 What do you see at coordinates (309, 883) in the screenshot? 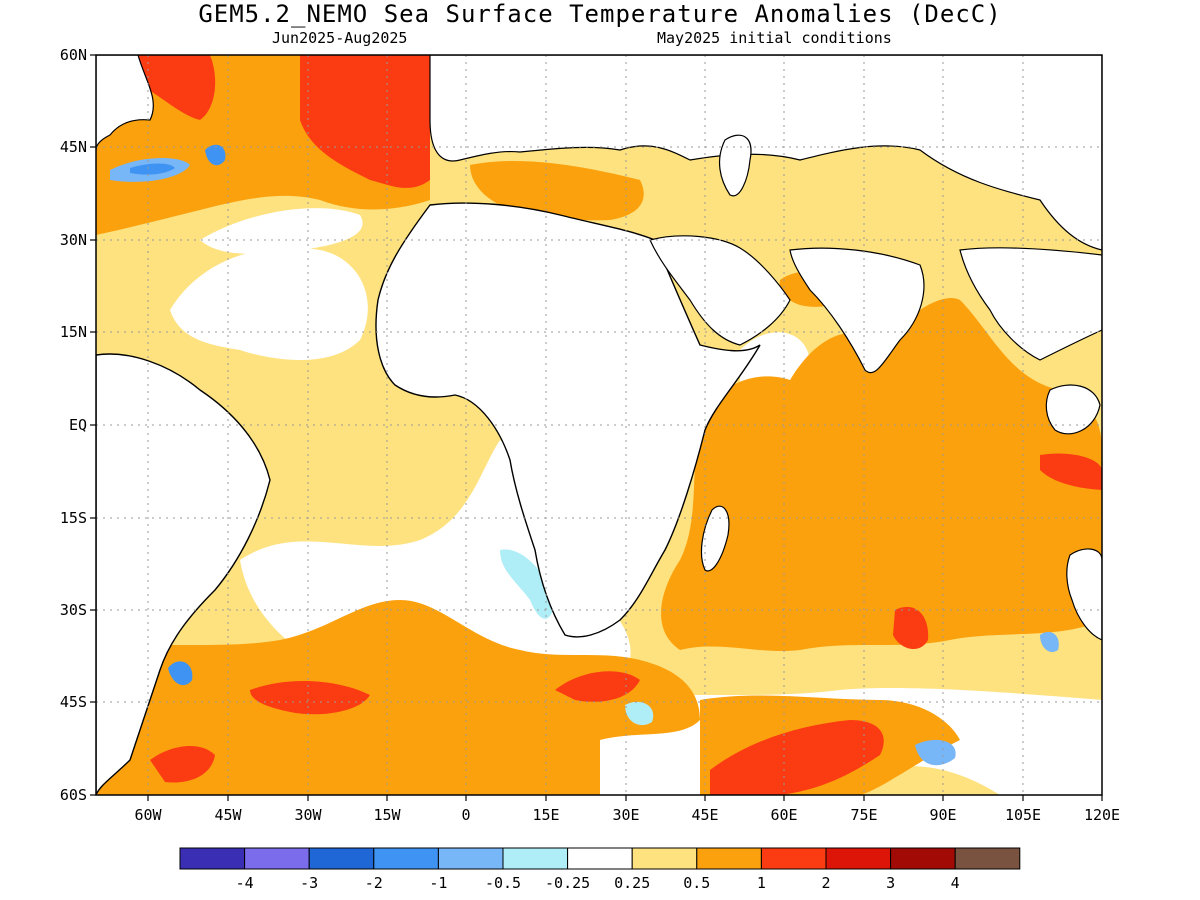
I see `colorbar-label: -3` at bounding box center [309, 883].